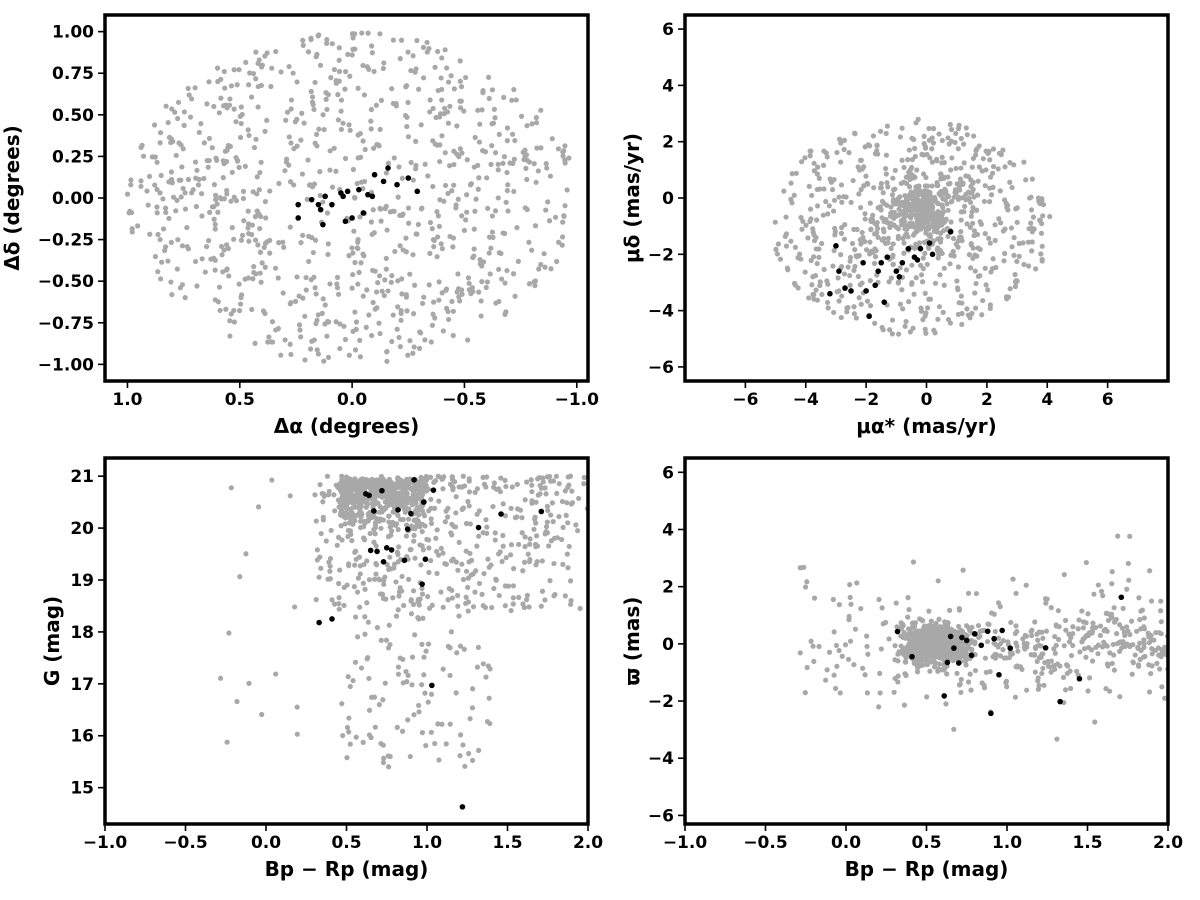 This screenshot has width=1200, height=900. I want to click on x-tick-label: 0, so click(927, 400).